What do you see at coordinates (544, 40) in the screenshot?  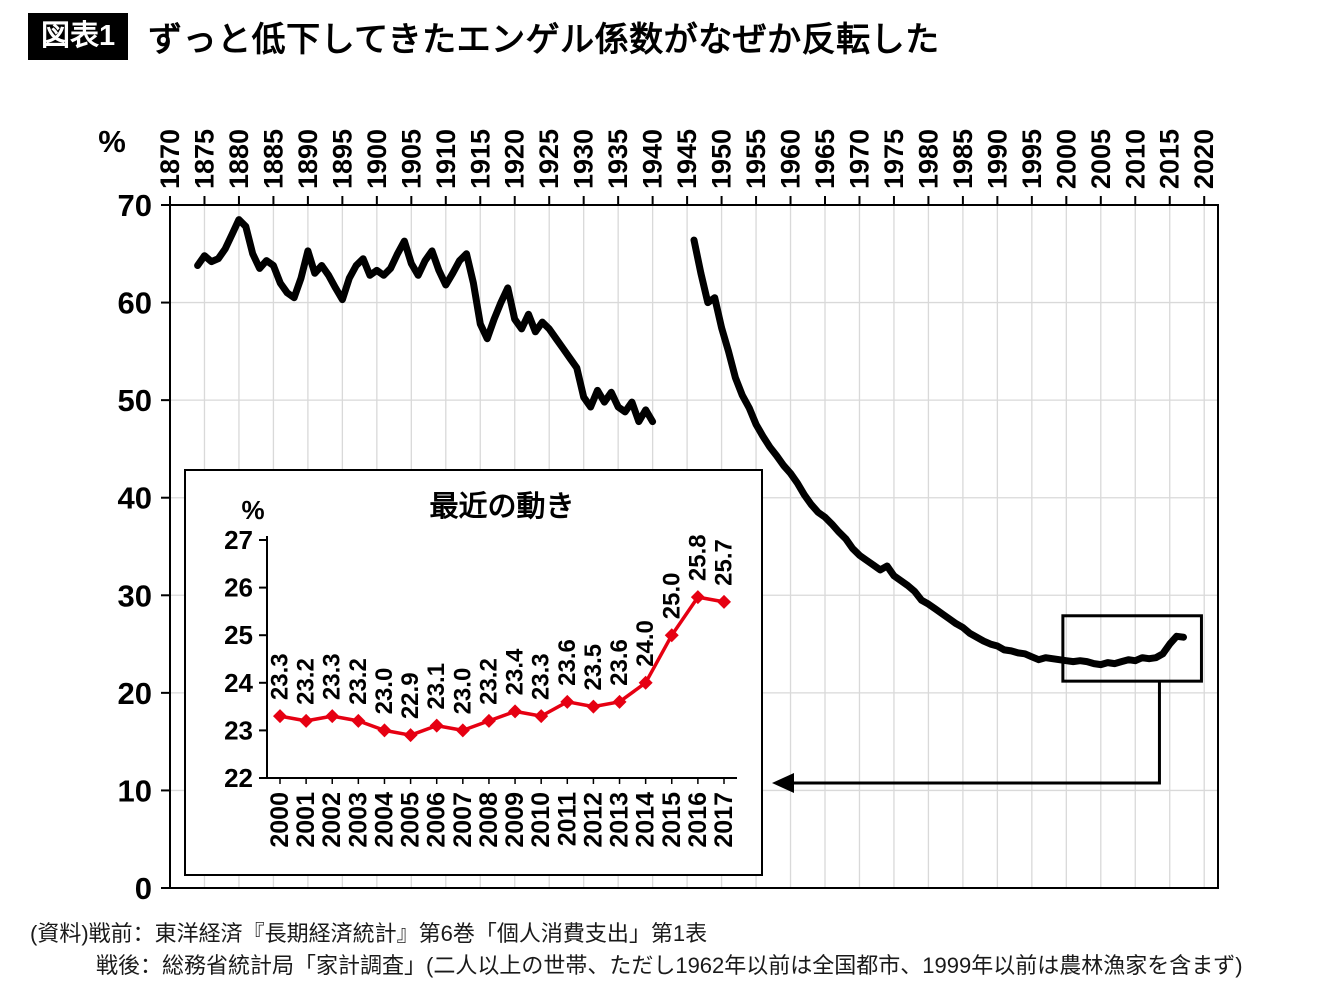 I see `page-title: ずっと低下してきたエンゲル係数がなぜか反転した` at bounding box center [544, 40].